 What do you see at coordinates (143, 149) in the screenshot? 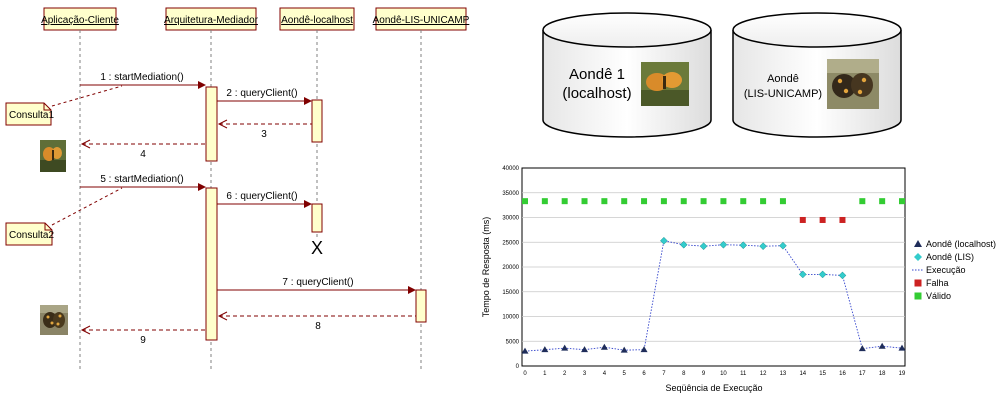
I see `message-4: 4` at bounding box center [143, 149].